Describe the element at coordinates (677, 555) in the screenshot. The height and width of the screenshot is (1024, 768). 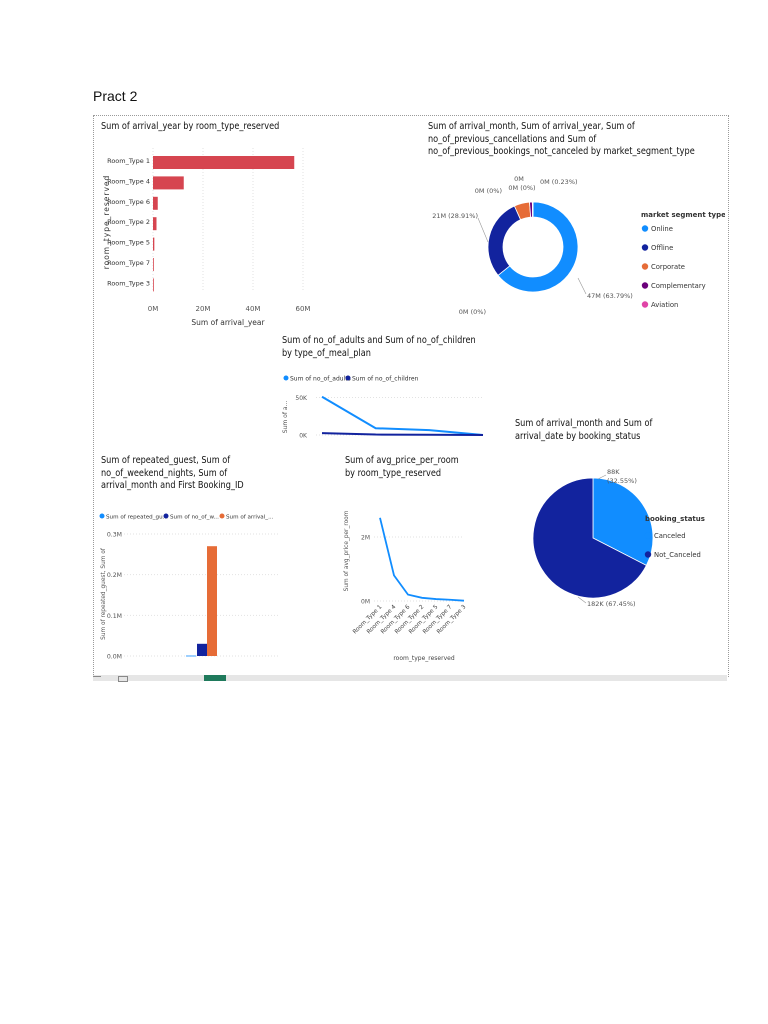
I see `legend-label: Not_Canceled` at that location.